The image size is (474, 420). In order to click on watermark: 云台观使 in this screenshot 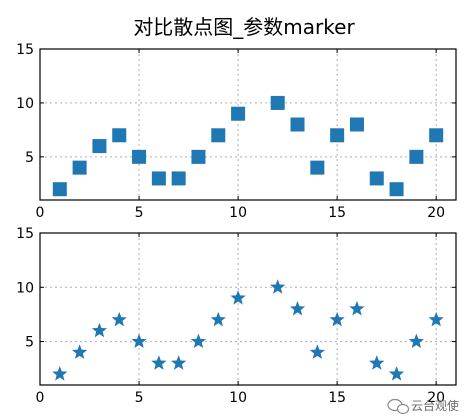, I will do `click(423, 406)`.